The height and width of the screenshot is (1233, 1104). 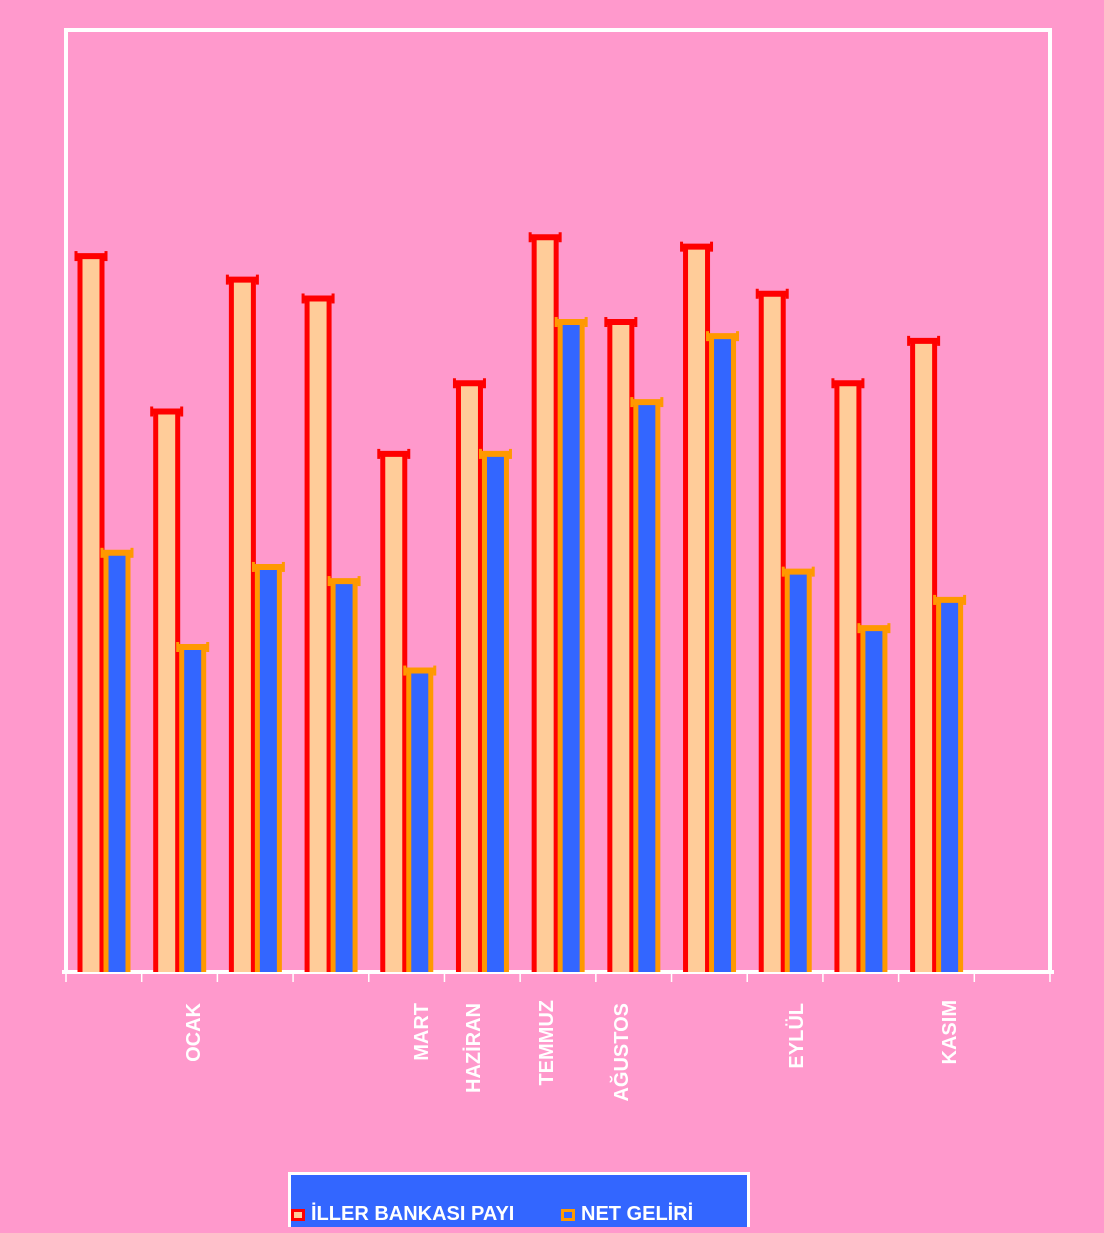 What do you see at coordinates (519, 1199) in the screenshot?
I see `legend: İLLER BANKASI PAYI NET GELİRİ` at bounding box center [519, 1199].